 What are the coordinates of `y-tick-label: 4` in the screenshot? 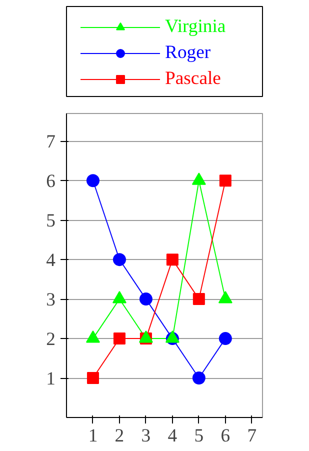 It's located at (51, 261).